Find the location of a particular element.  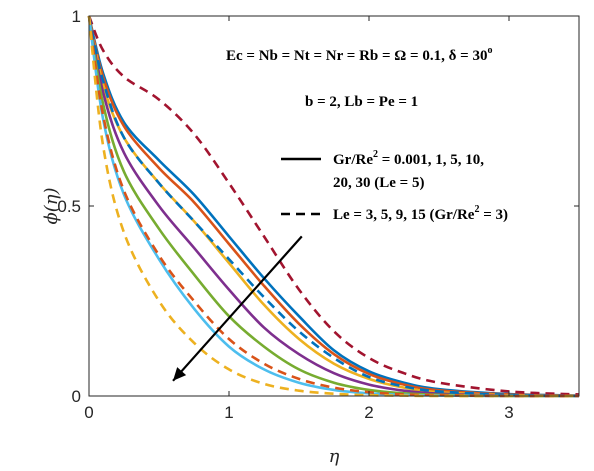

trend-arrow-head is located at coordinates (180, 374).